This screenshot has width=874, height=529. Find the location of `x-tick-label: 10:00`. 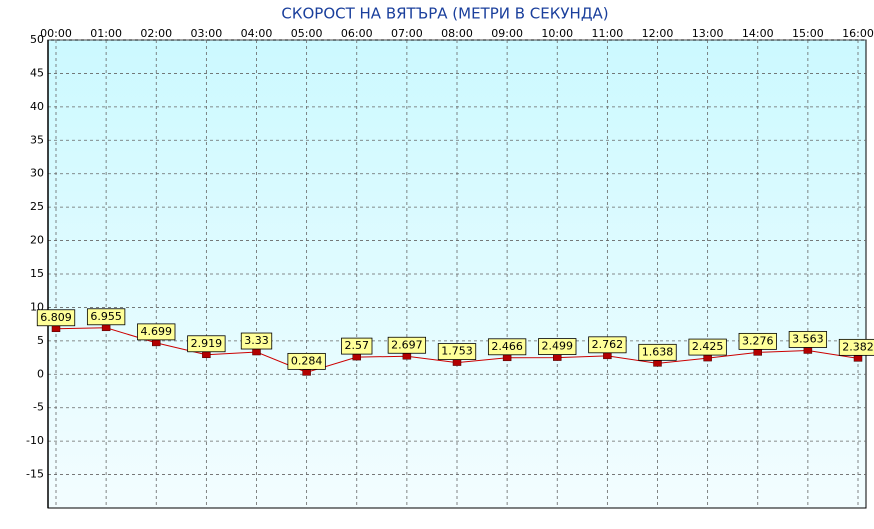

x-tick-label: 10:00 is located at coordinates (557, 33).